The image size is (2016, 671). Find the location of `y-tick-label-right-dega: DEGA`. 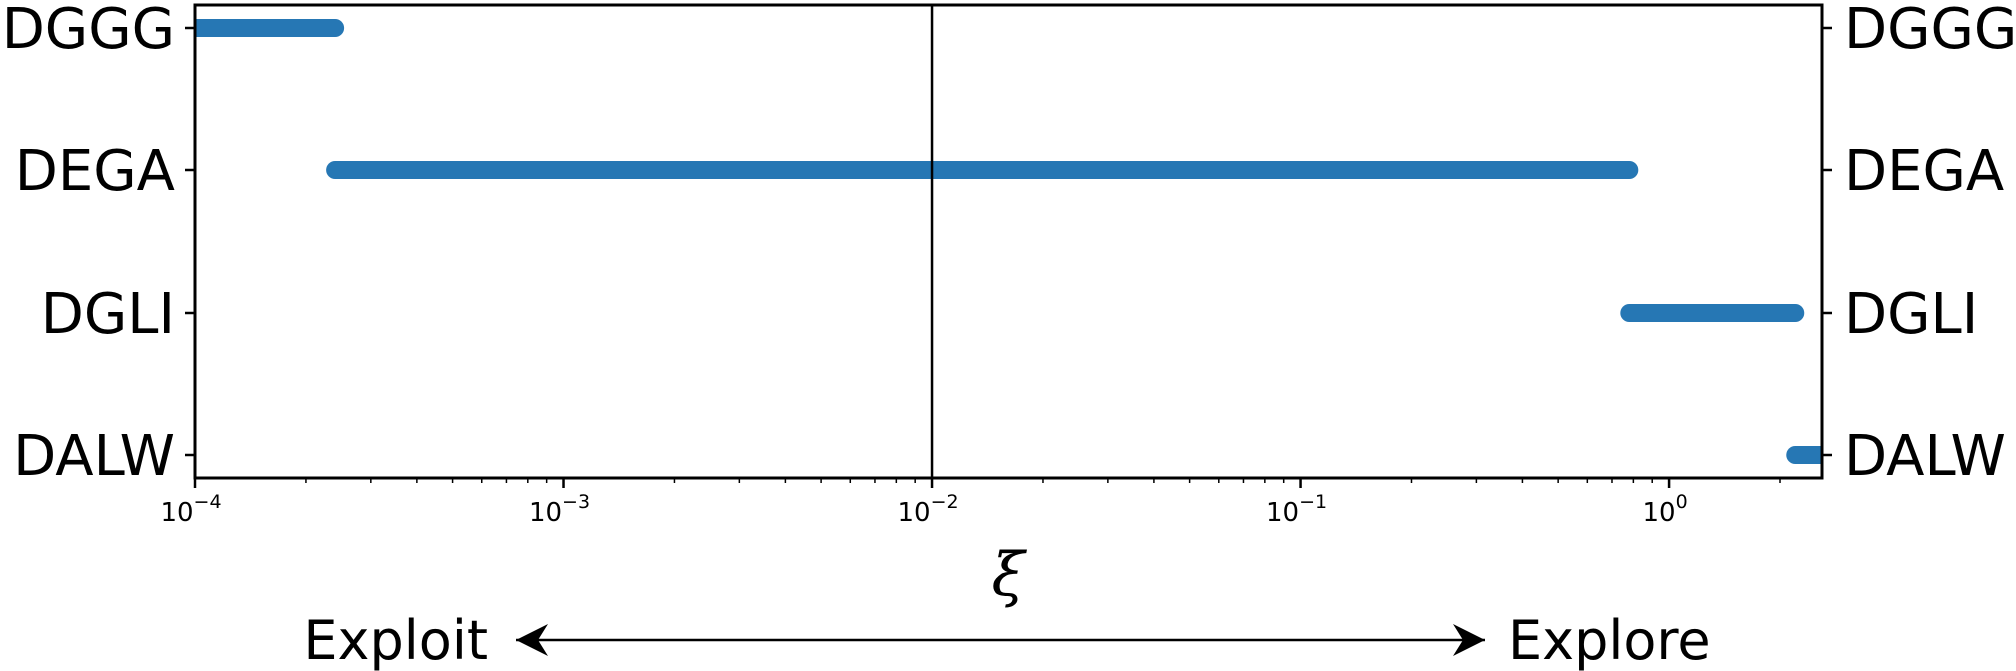

y-tick-label-right-dega: DEGA is located at coordinates (1924, 171).